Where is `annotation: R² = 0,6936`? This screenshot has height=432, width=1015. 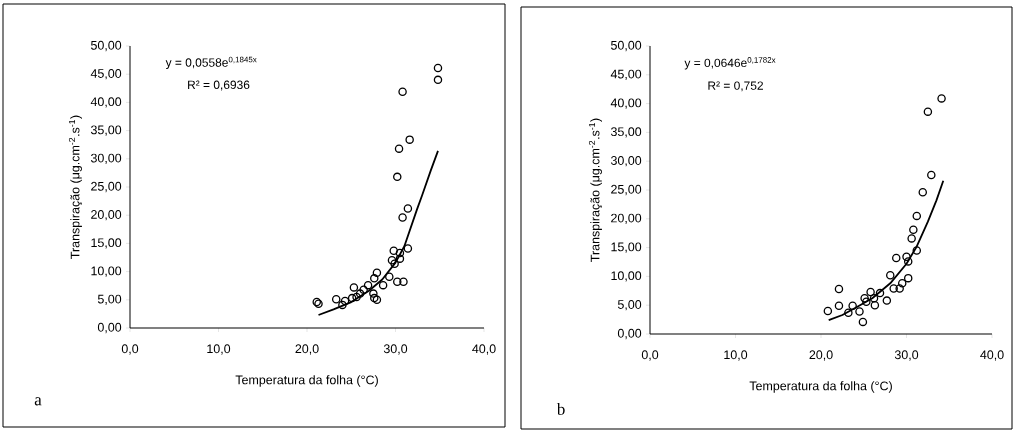 annotation: R² = 0,6936 is located at coordinates (219, 85).